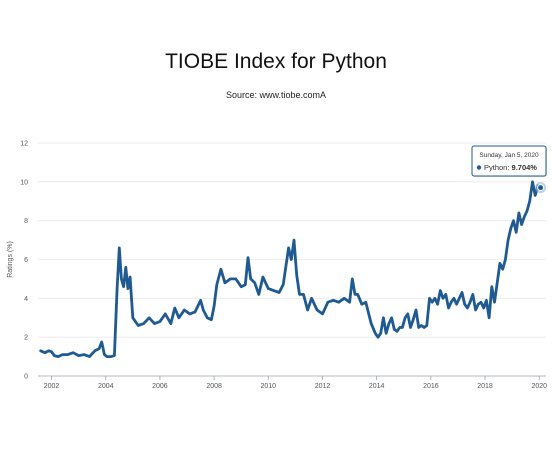 Image resolution: width=552 pixels, height=462 pixels. I want to click on x-tick-label-2012: 2012, so click(323, 386).